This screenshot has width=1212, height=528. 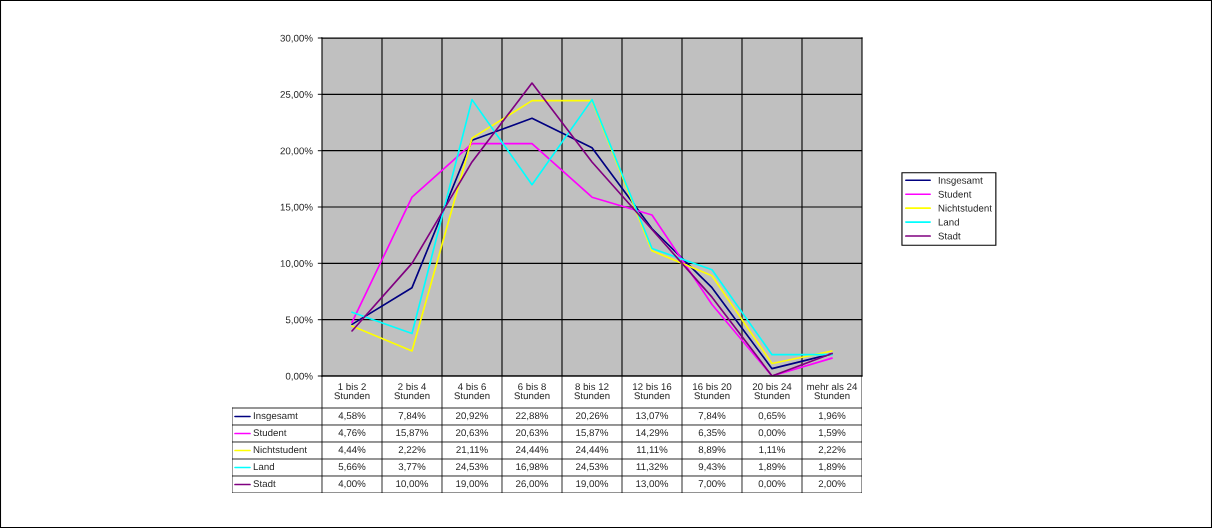 I want to click on data-label: 26,00%, so click(x=532, y=484).